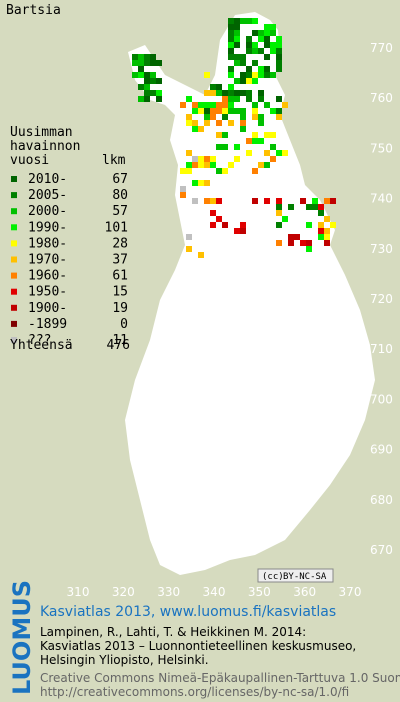 This screenshot has height=702, width=400. Describe the element at coordinates (304, 592) in the screenshot. I see `east-tick: 360` at that location.